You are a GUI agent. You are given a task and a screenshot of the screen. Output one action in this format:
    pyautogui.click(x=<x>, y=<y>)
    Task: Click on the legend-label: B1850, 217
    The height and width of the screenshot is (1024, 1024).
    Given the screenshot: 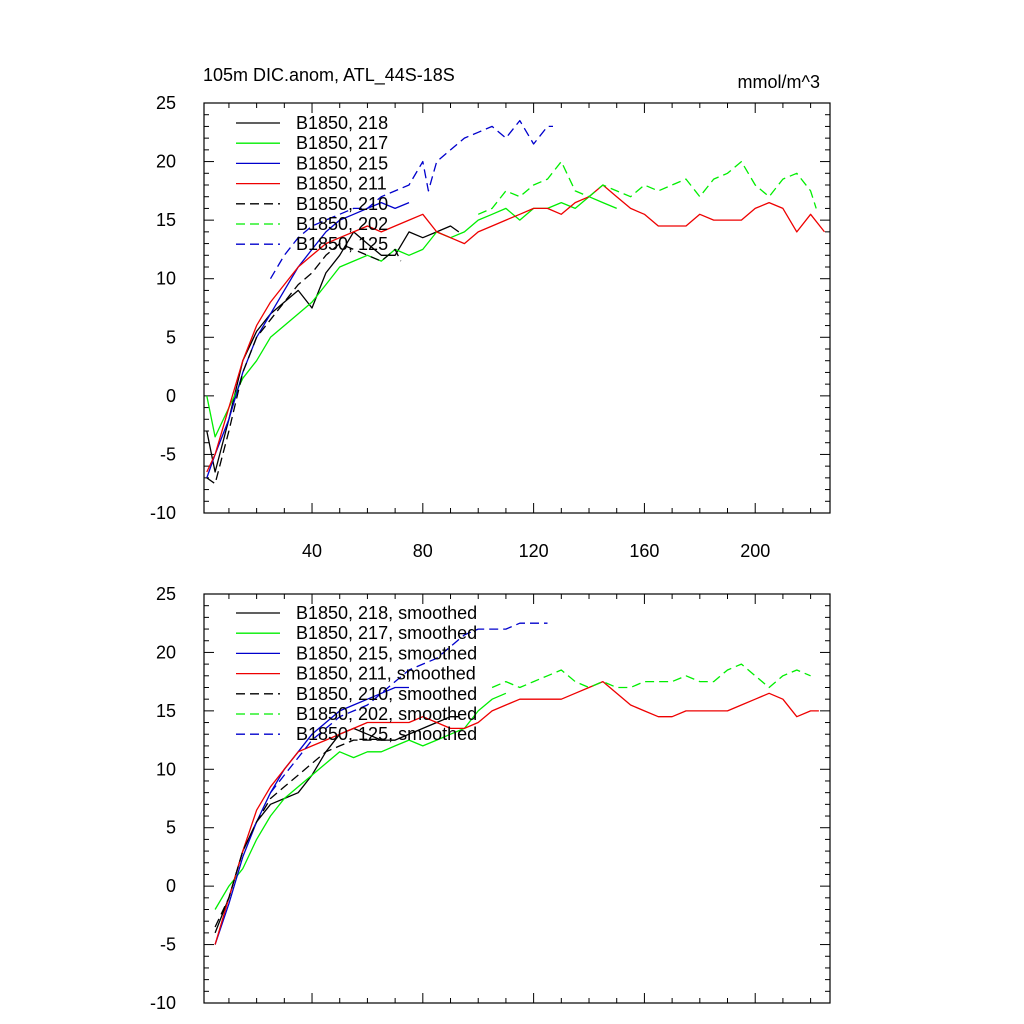 What is the action you would take?
    pyautogui.click(x=342, y=143)
    